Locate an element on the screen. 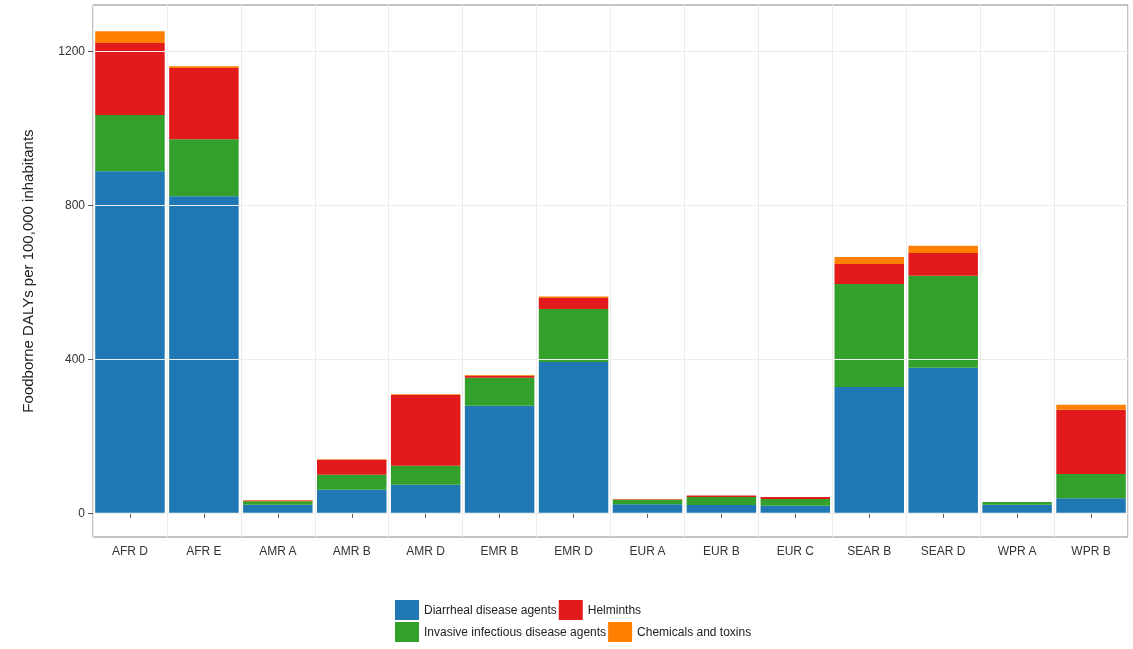 The image size is (1133, 649). x-tick-label: AMR B is located at coordinates (351, 551).